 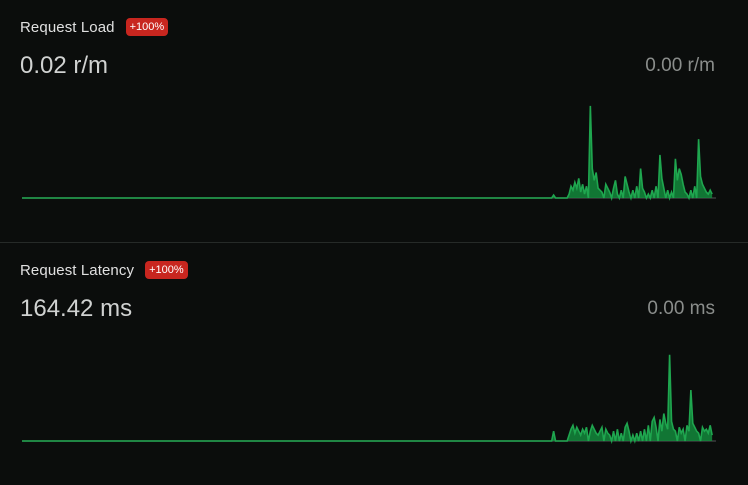 I want to click on request-latency-header: Request Latency +100%, so click(x=104, y=270).